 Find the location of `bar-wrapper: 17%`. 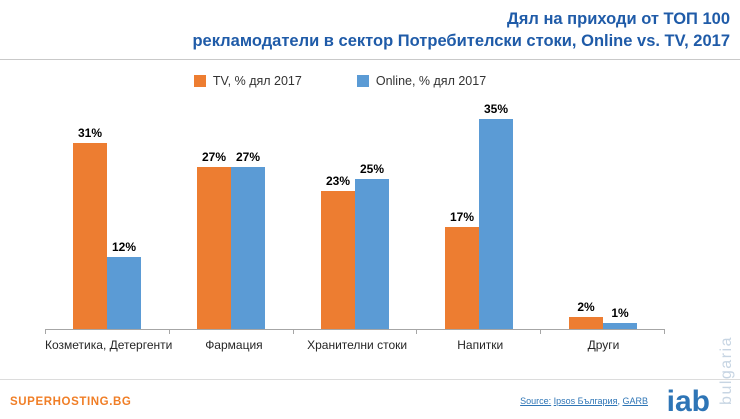

bar-wrapper: 17% is located at coordinates (462, 269).